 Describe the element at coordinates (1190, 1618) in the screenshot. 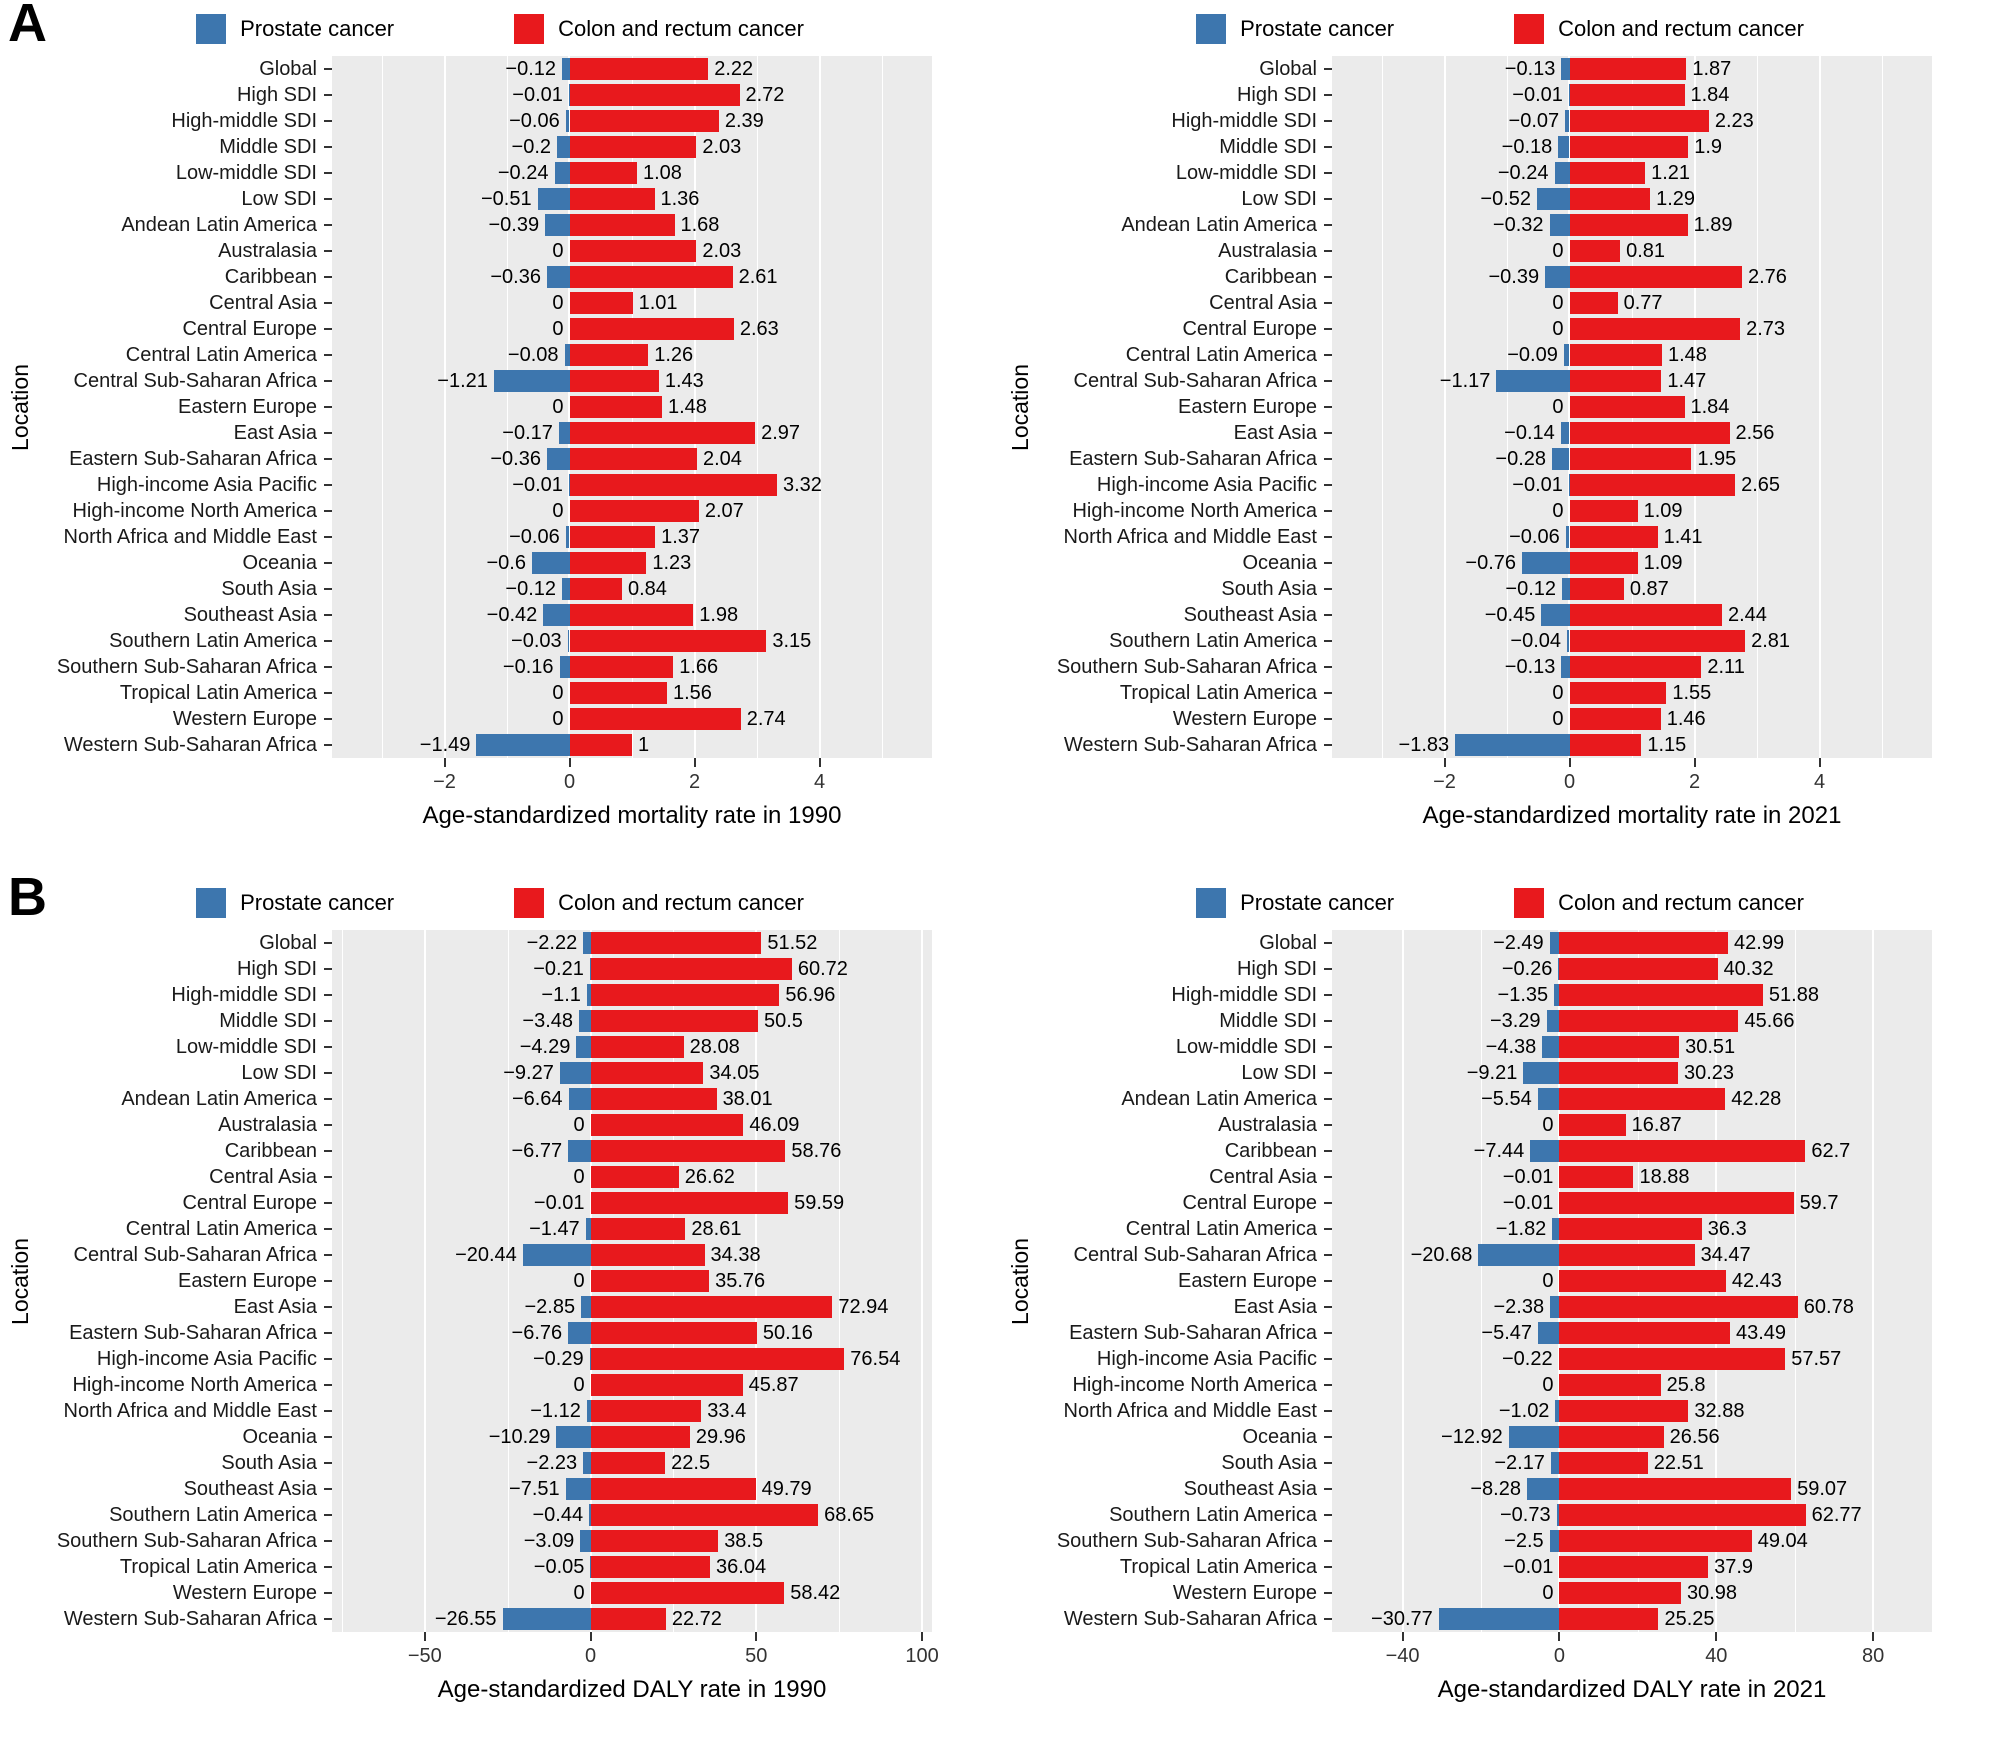

I see `y-tick-label: Western Sub‑Saharan Africa` at that location.